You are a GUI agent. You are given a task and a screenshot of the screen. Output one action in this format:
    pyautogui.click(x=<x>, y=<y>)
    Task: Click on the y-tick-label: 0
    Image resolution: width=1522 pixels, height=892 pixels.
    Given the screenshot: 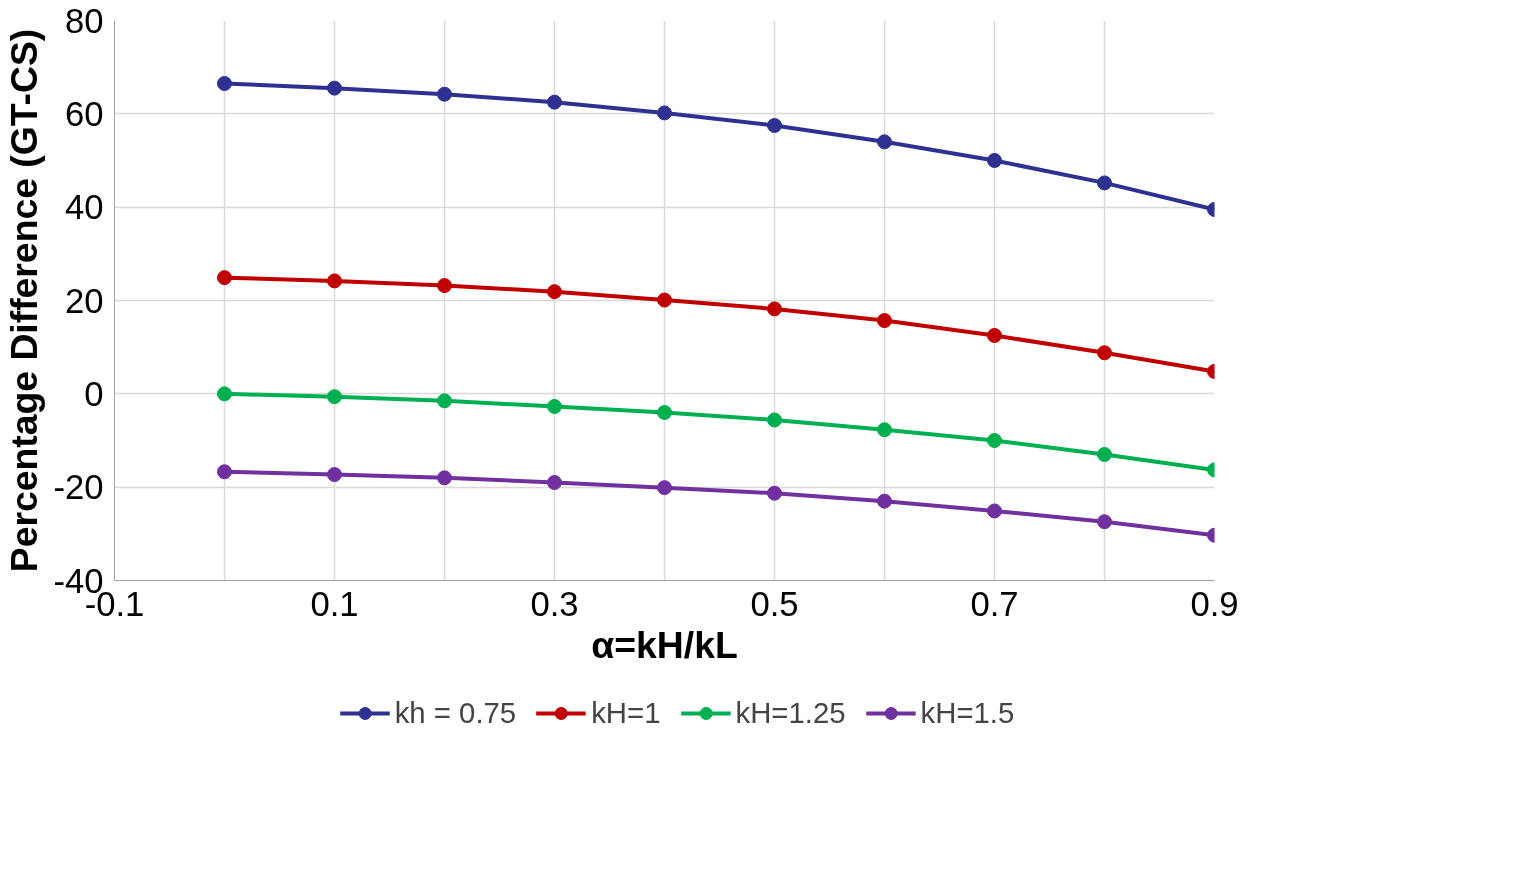 What is the action you would take?
    pyautogui.click(x=94, y=393)
    